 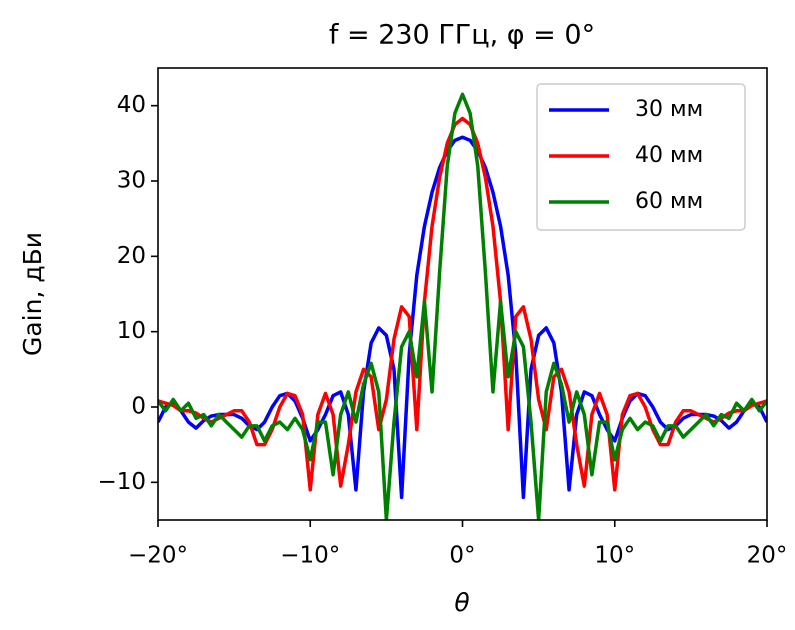 I want to click on y-tick-label: 40, so click(x=131, y=105).